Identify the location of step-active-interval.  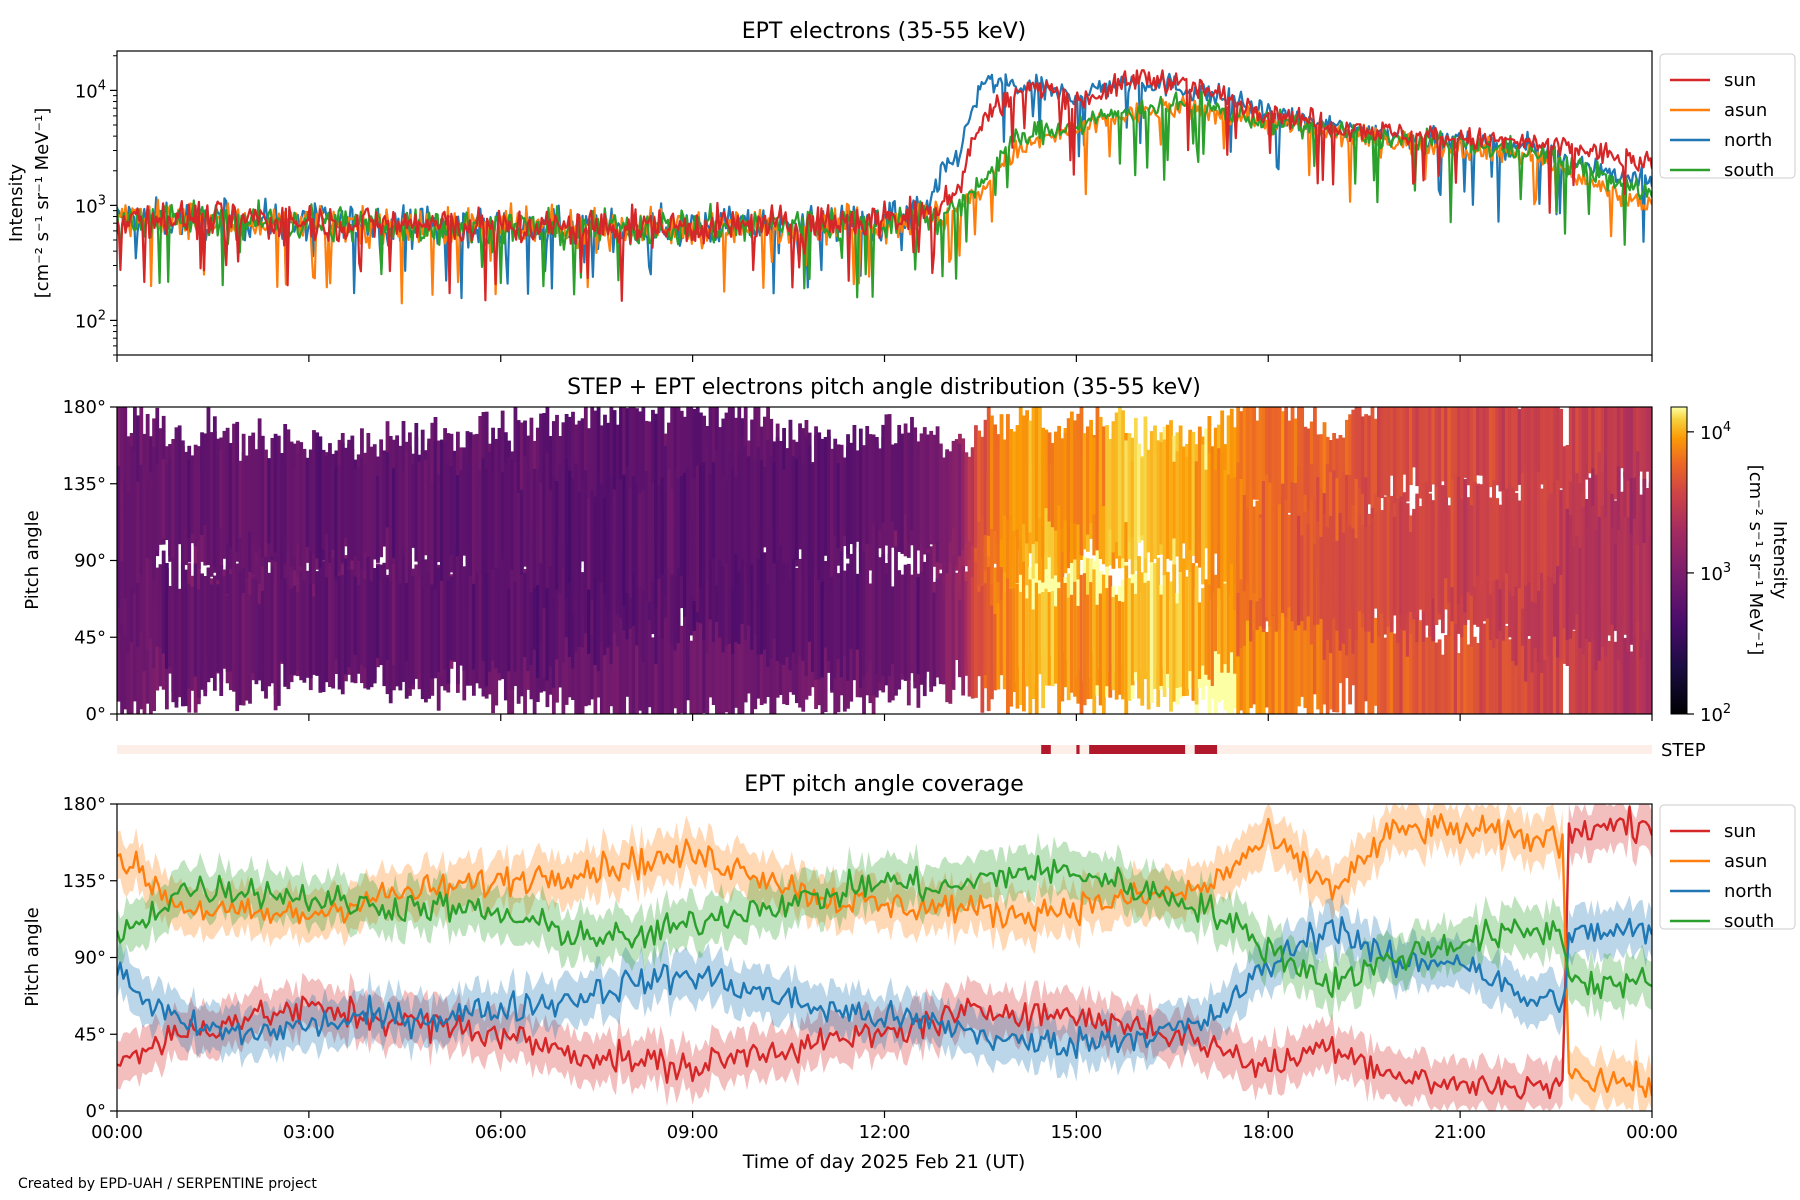
(1078, 749).